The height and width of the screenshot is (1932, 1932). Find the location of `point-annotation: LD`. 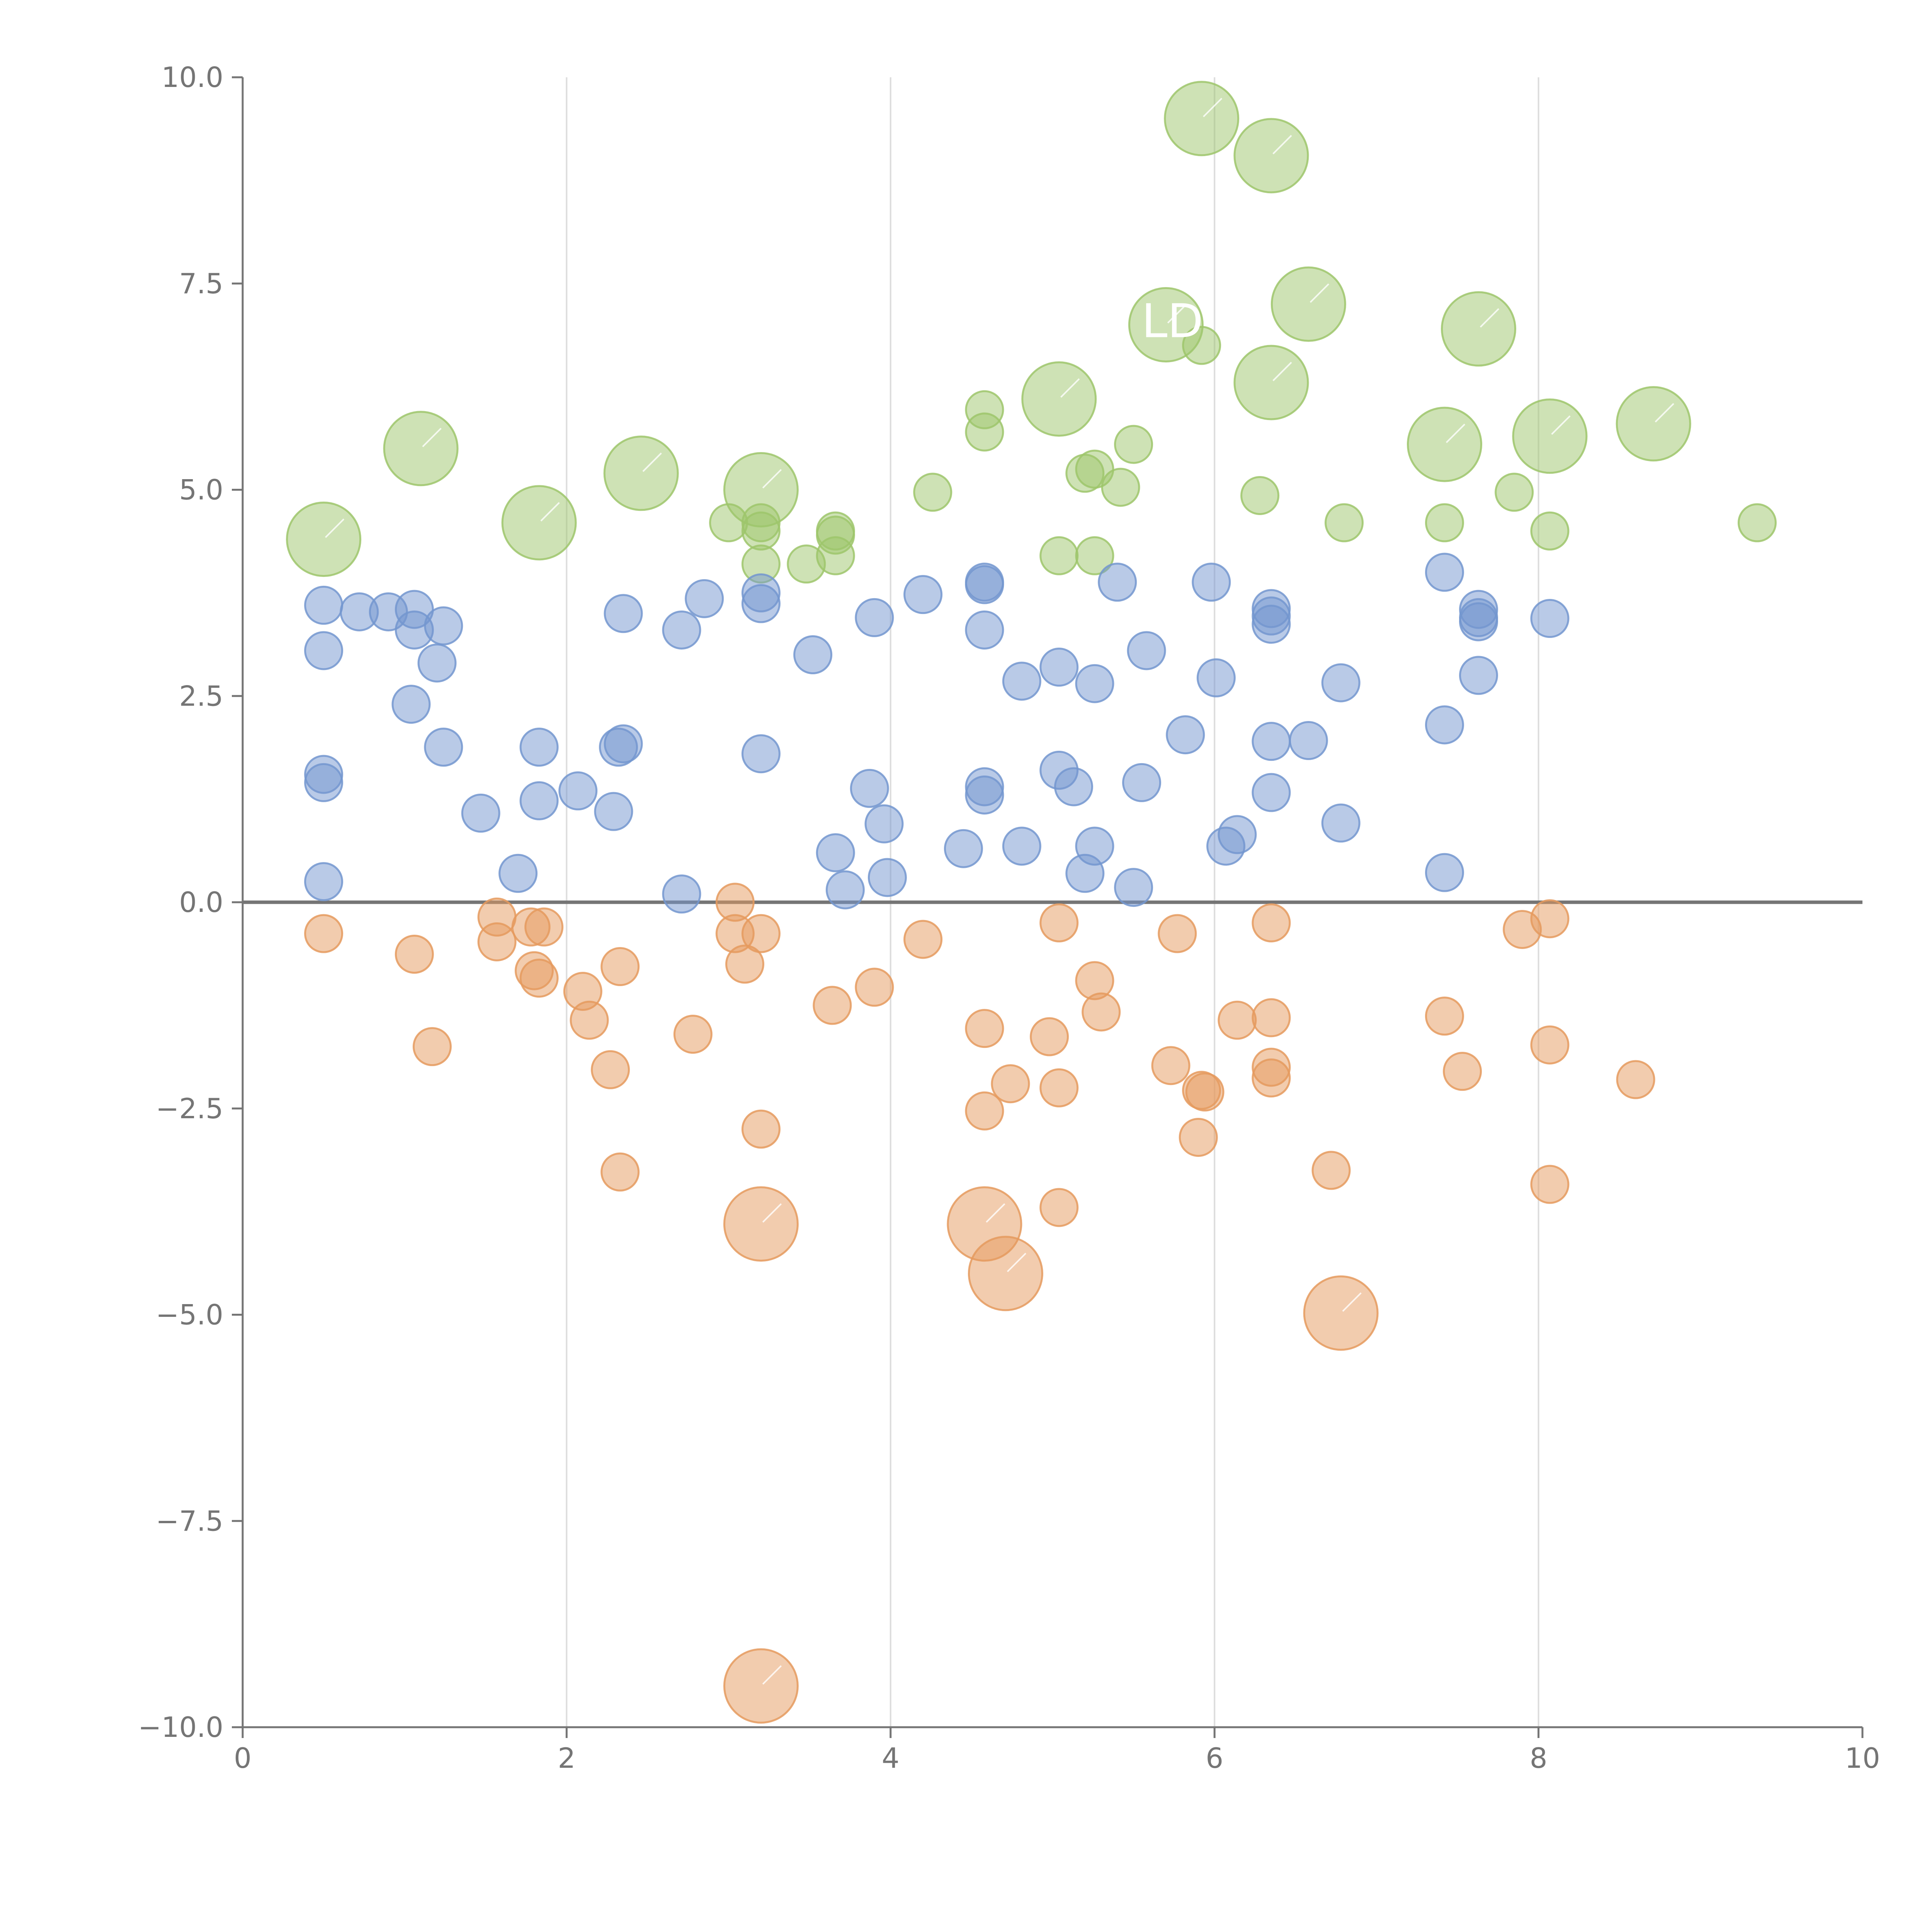

point-annotation: LD is located at coordinates (1172, 322).